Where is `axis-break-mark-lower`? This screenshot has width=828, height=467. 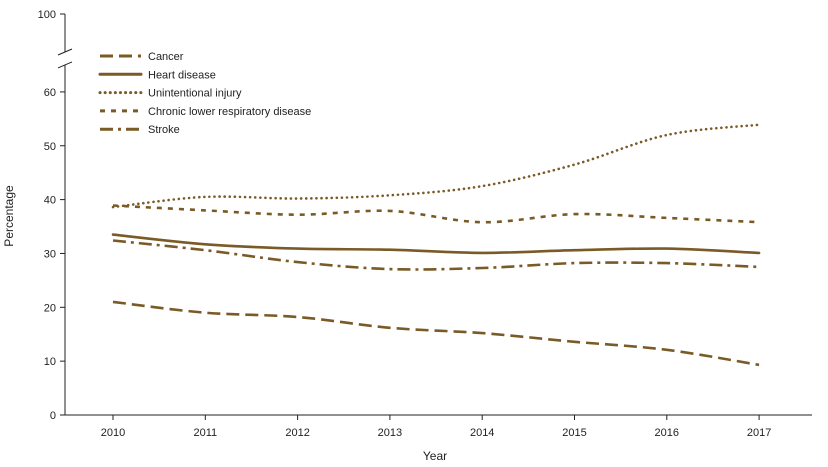 axis-break-mark-lower is located at coordinates (65, 65).